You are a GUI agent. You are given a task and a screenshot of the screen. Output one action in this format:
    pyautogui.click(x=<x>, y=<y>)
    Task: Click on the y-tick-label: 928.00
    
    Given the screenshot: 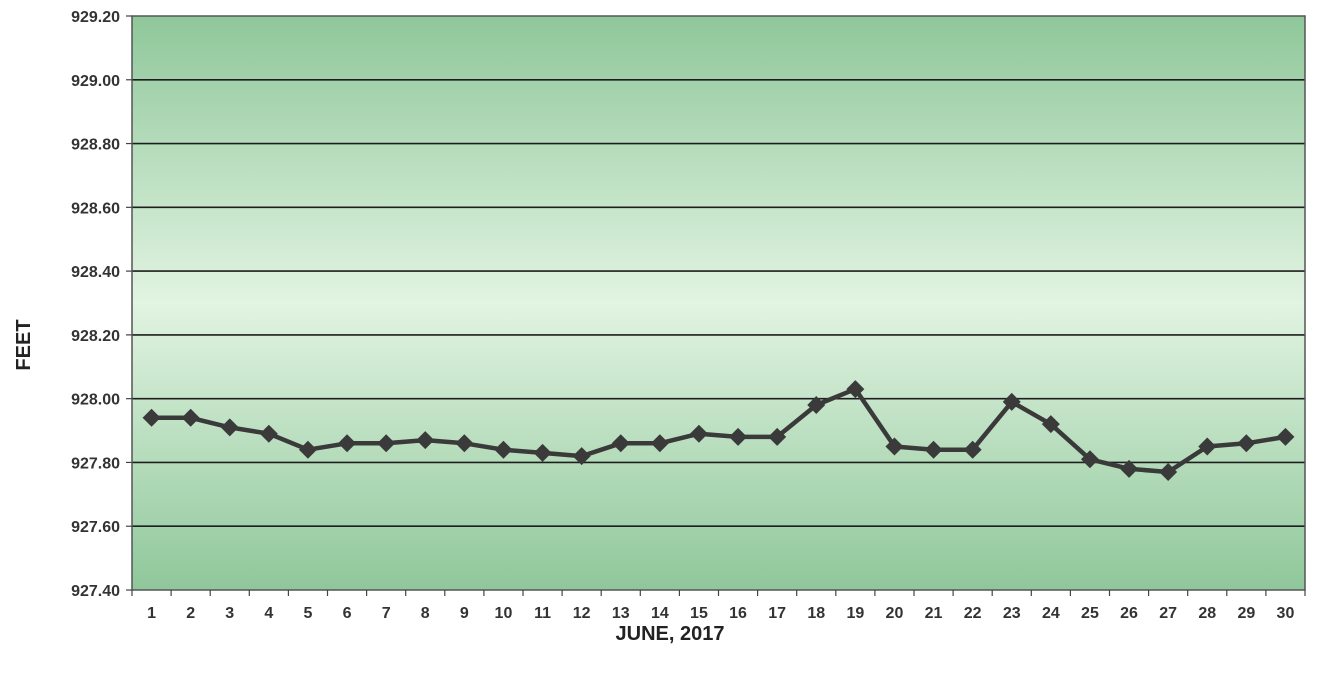 What is the action you would take?
    pyautogui.click(x=95, y=400)
    